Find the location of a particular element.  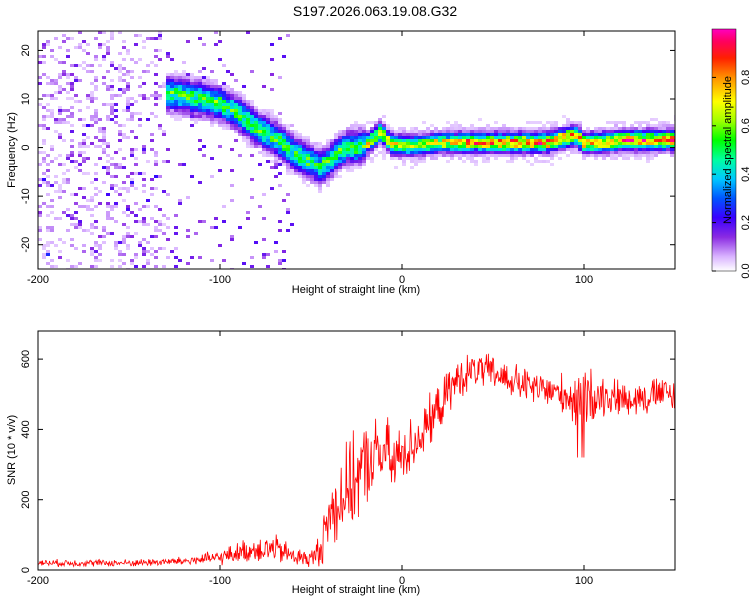

snr-y-label: SNR (10 * v/v) is located at coordinates (12, 450).